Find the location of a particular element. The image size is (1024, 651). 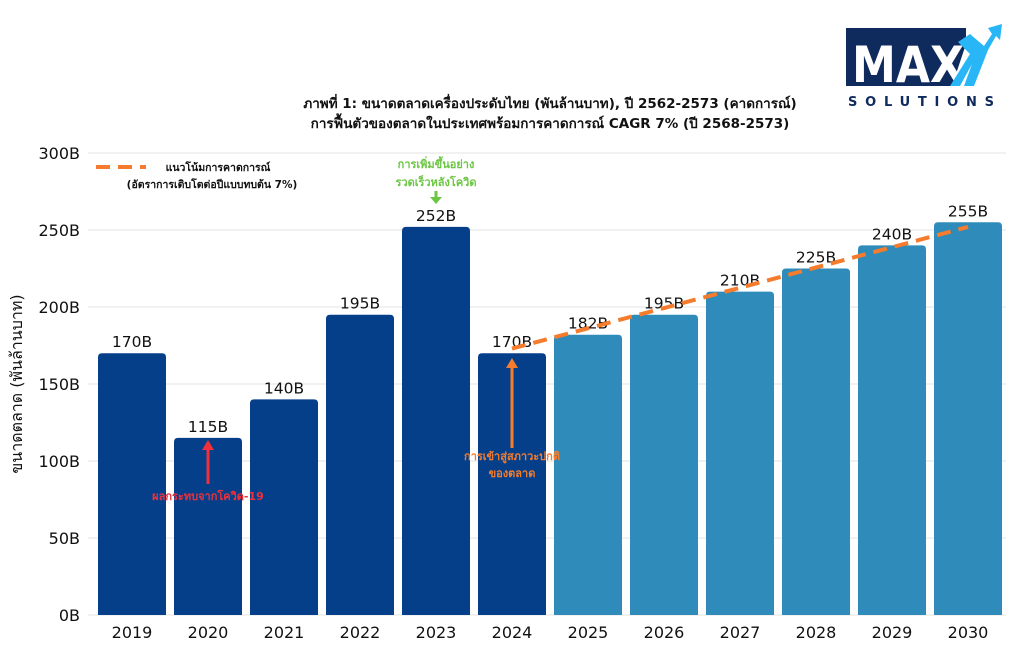

y-tick-label: 150B is located at coordinates (59, 384).